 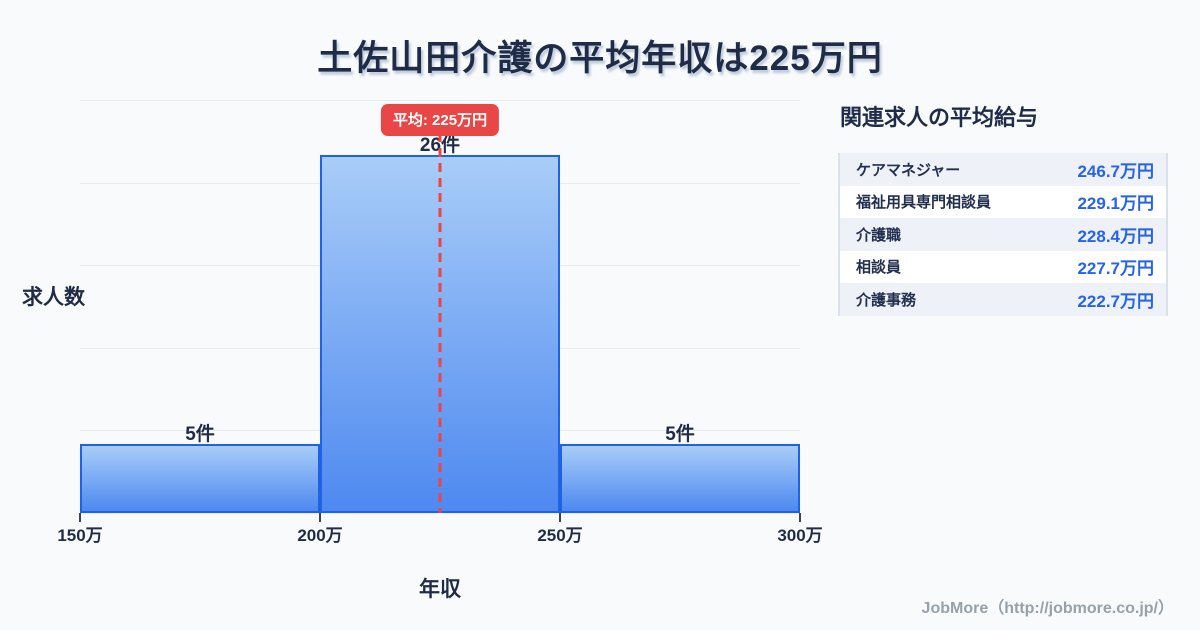 I want to click on job-name: 相談員, so click(x=879, y=268).